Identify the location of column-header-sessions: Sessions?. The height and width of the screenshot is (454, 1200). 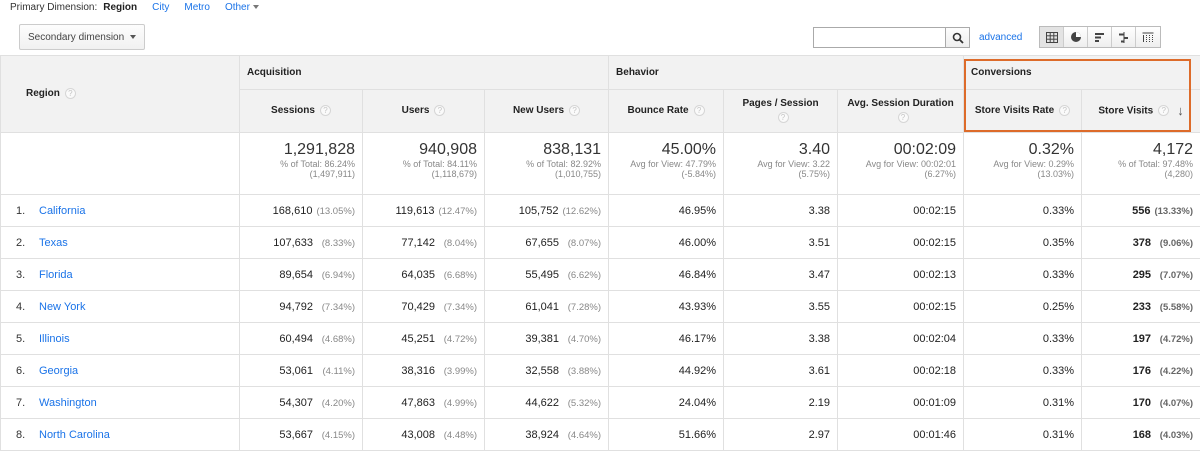
(301, 111).